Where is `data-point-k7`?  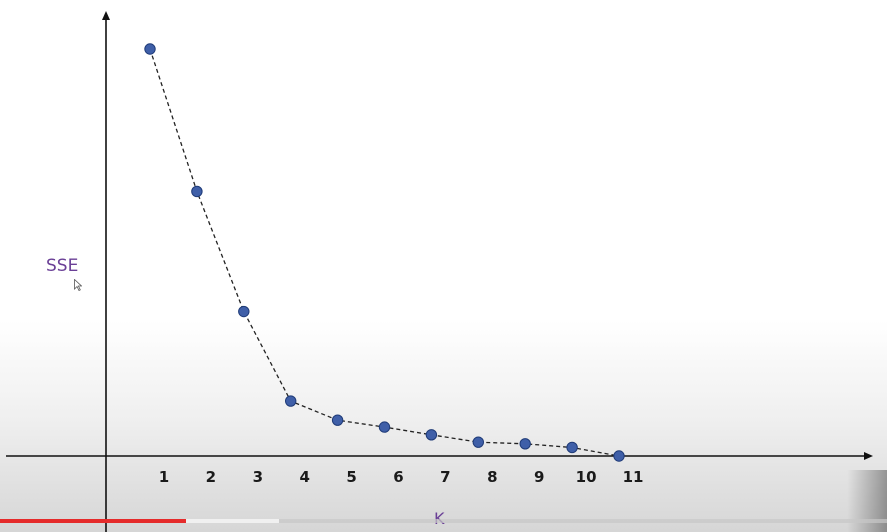
data-point-k7 is located at coordinates (431, 435).